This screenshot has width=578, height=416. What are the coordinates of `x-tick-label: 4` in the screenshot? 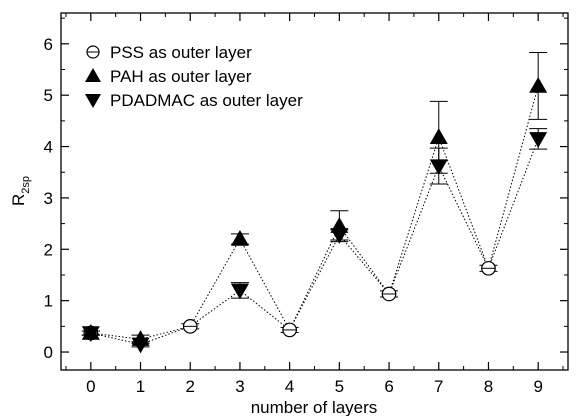 It's located at (289, 386).